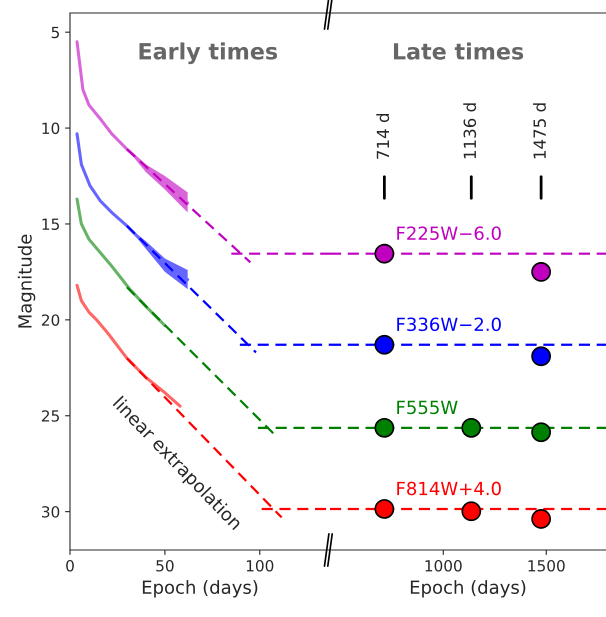 The width and height of the screenshot is (606, 617). I want to click on y-tick-label: 30, so click(51, 512).